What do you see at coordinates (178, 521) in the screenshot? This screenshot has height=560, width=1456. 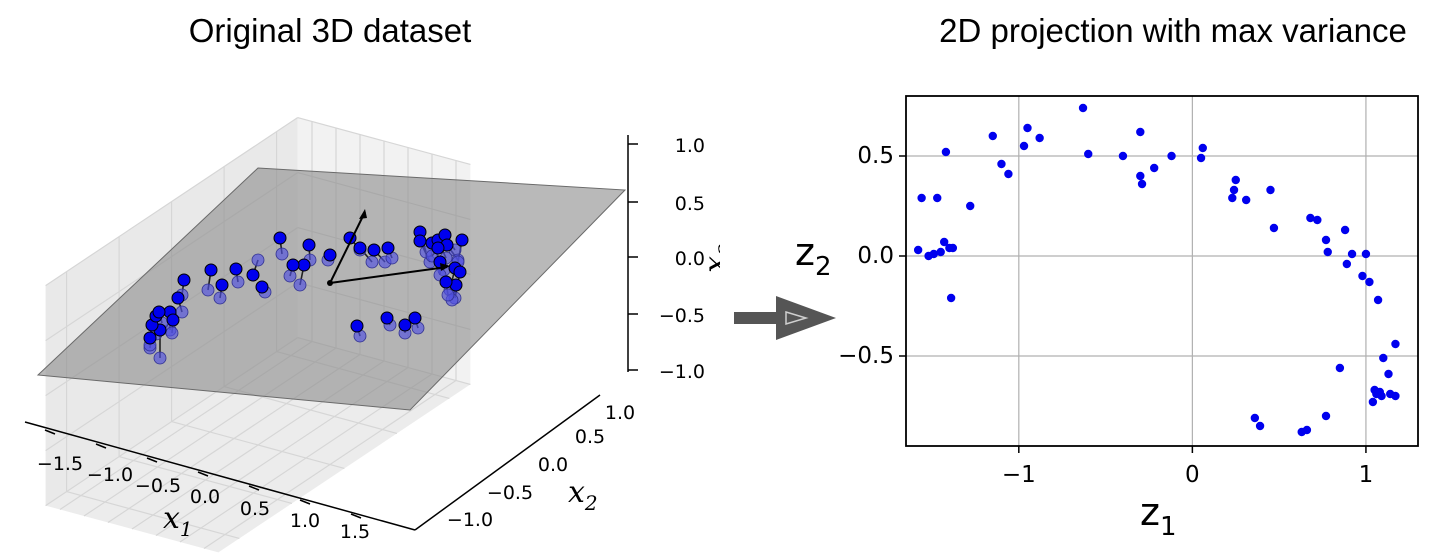 I see `x1-axis-label: x1` at bounding box center [178, 521].